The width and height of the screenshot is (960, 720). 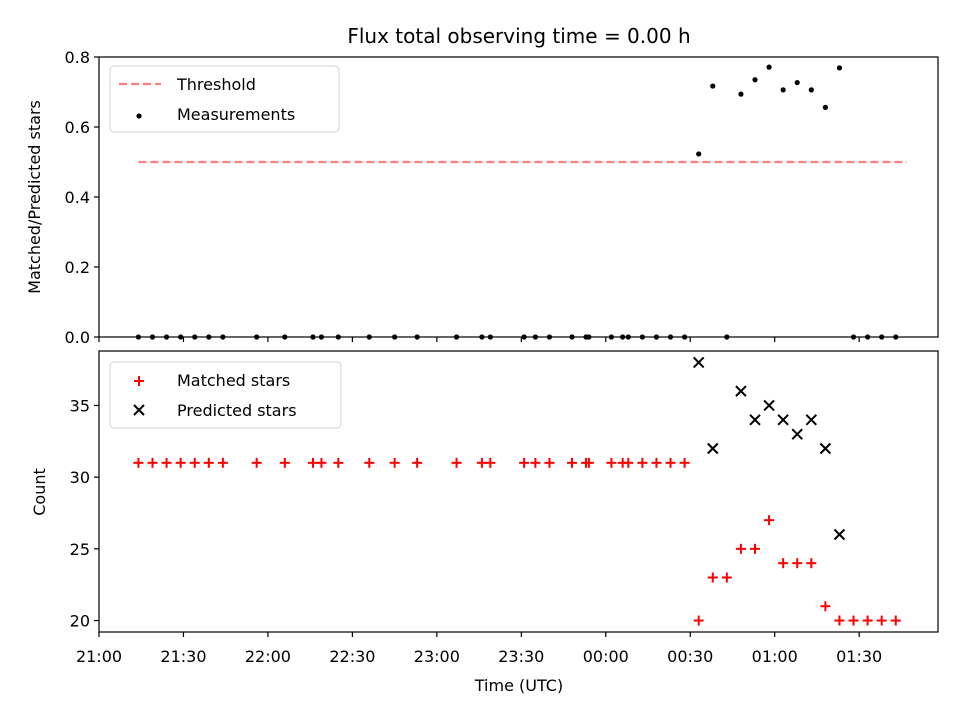 I want to click on top-ytick-label: 0.6, so click(x=77, y=127).